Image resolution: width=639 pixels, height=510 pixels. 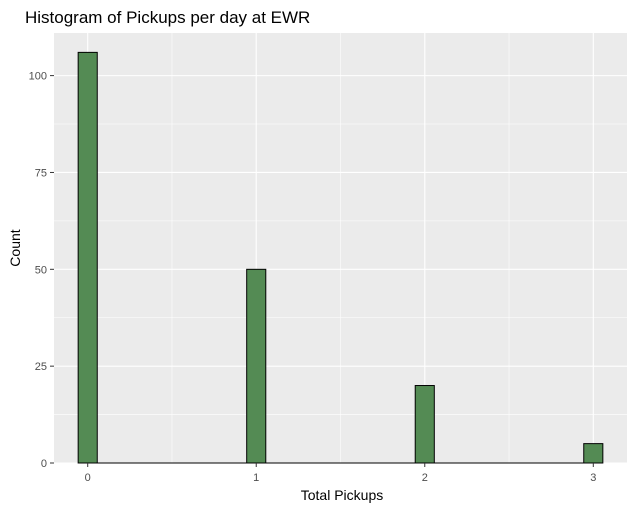 I want to click on x-axis-title: Total Pickups, so click(x=342, y=495).